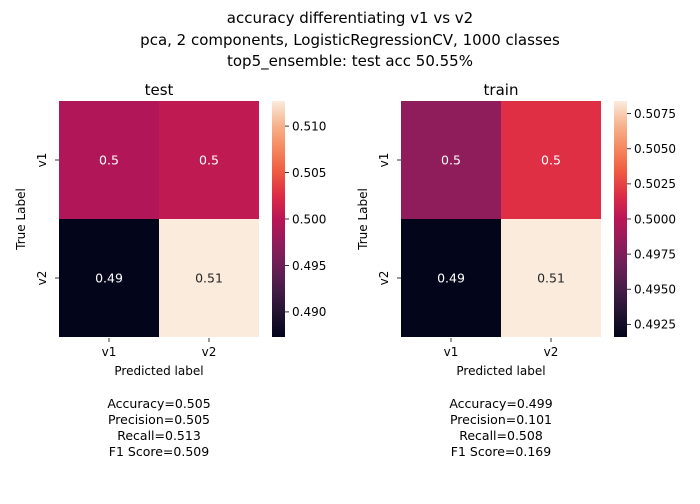 Image resolution: width=700 pixels, height=504 pixels. What do you see at coordinates (159, 419) in the screenshot?
I see `metric-precision: Precision=0.505` at bounding box center [159, 419].